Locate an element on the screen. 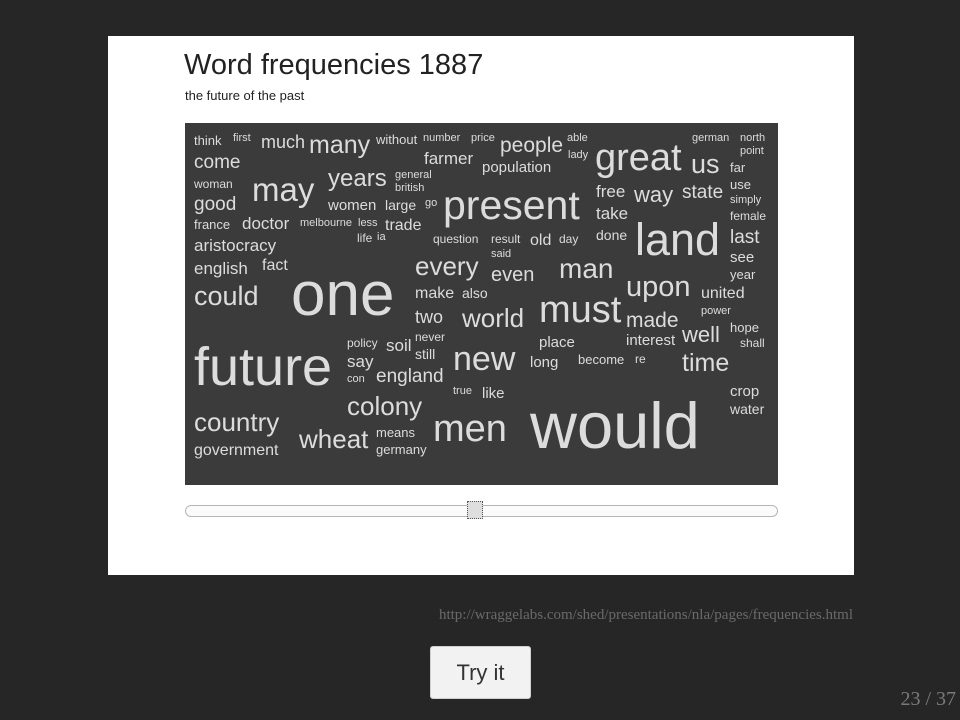 The width and height of the screenshot is (960, 720). cloud-word: female is located at coordinates (748, 216).